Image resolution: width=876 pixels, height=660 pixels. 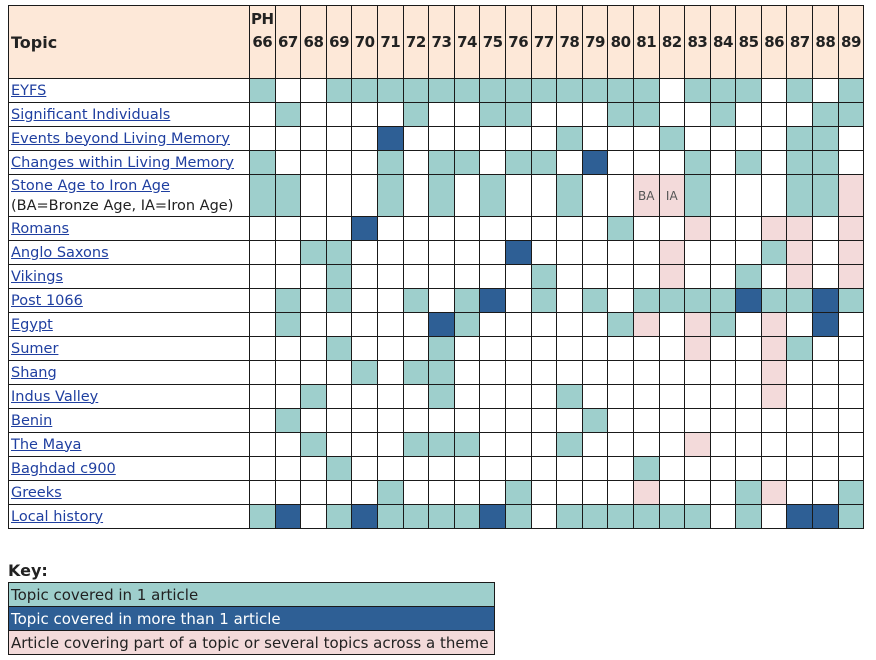 What do you see at coordinates (129, 276) in the screenshot?
I see `topic-cell: Vikings` at bounding box center [129, 276].